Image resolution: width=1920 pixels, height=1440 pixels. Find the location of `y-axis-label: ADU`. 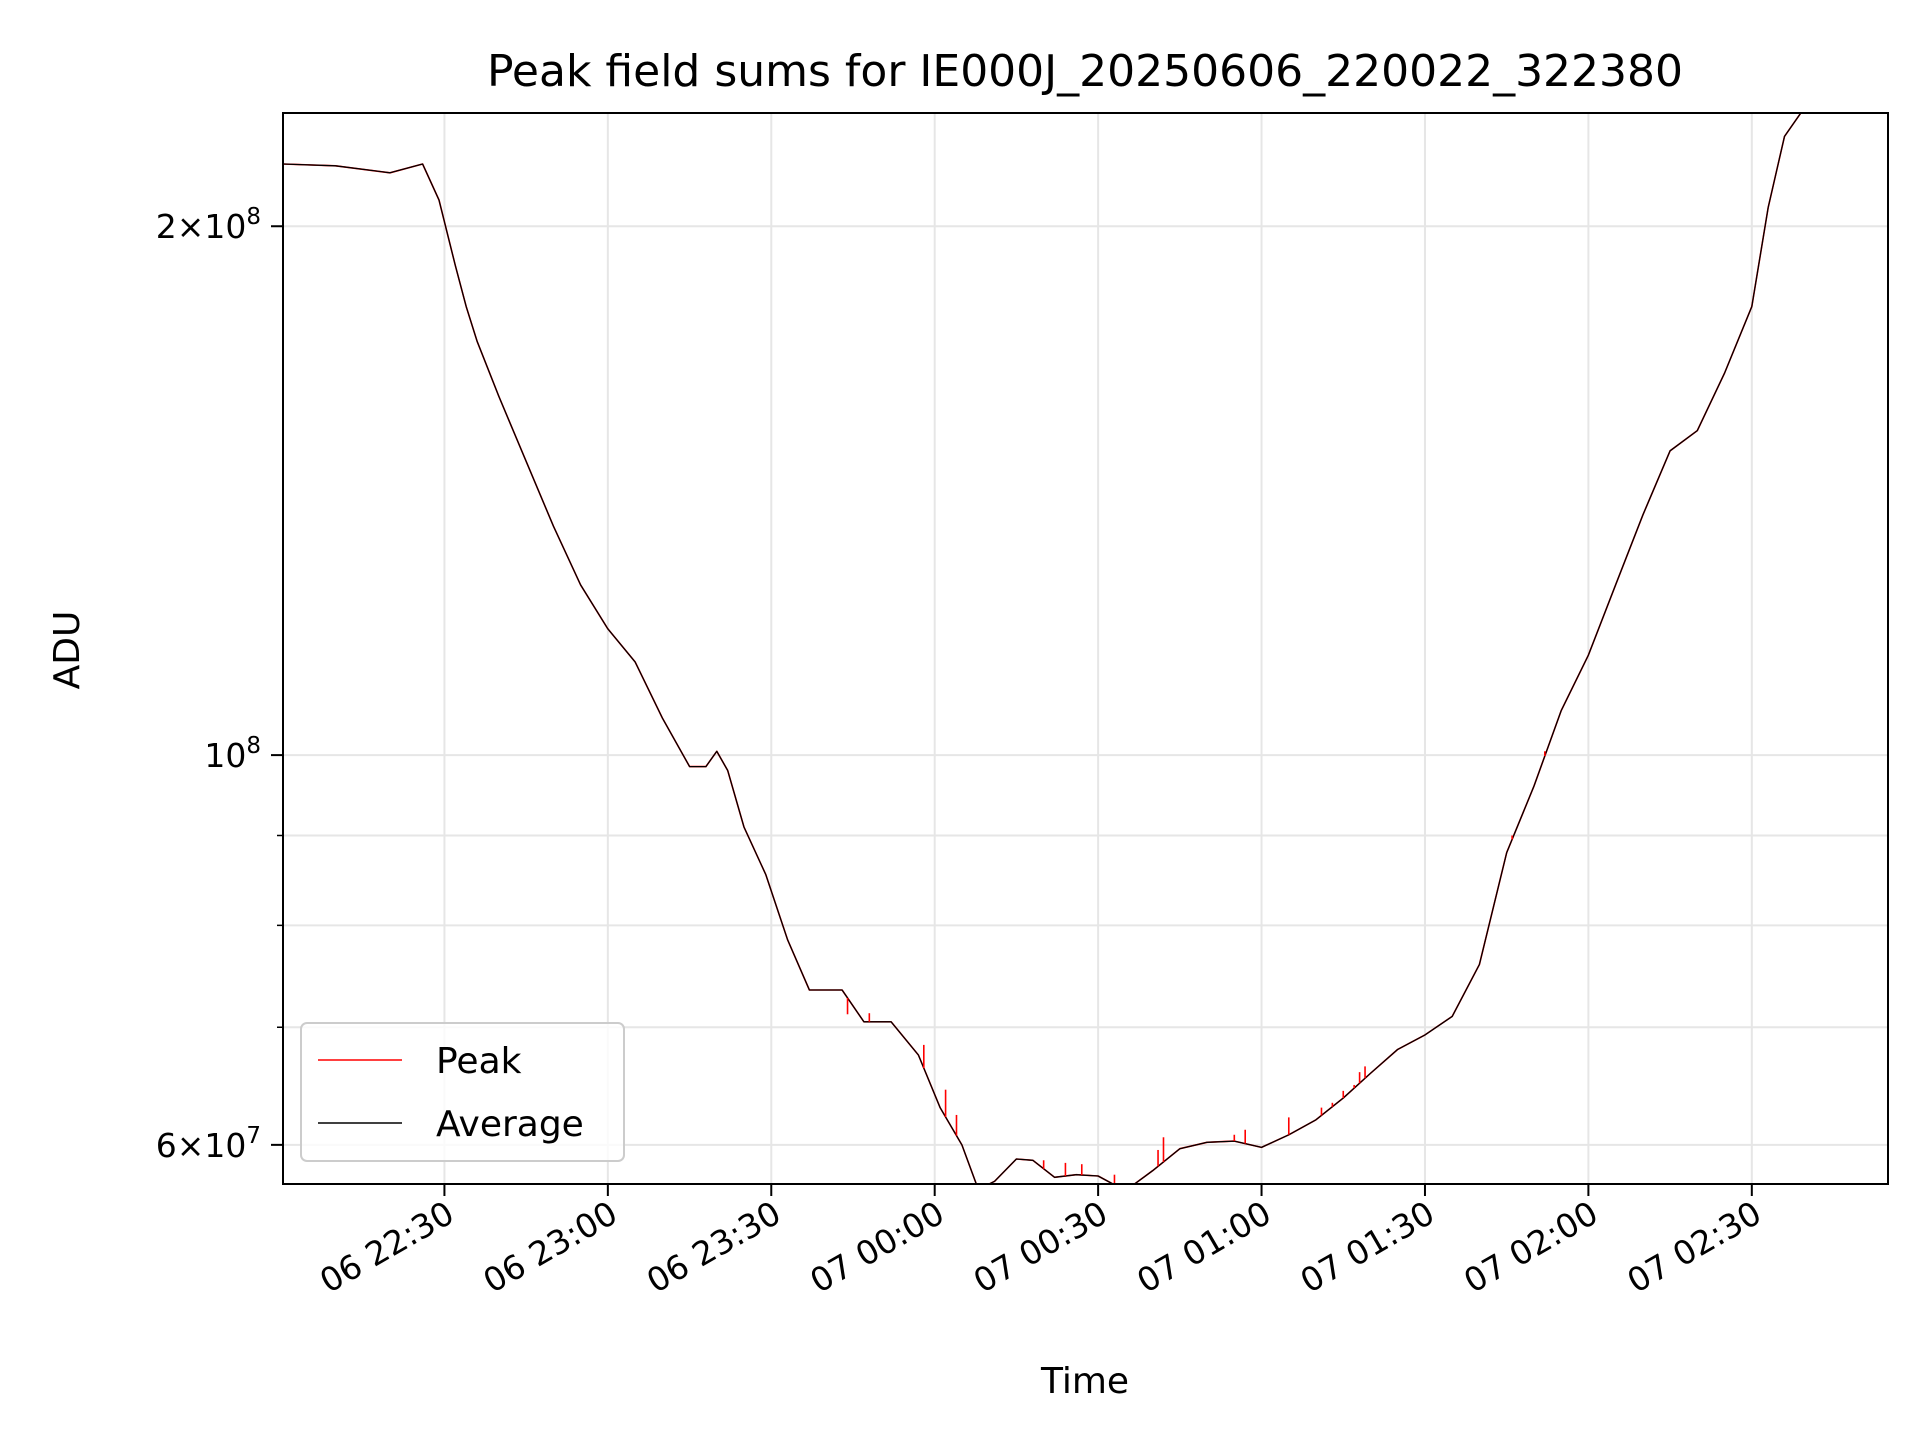

y-axis-label: ADU is located at coordinates (67, 650).